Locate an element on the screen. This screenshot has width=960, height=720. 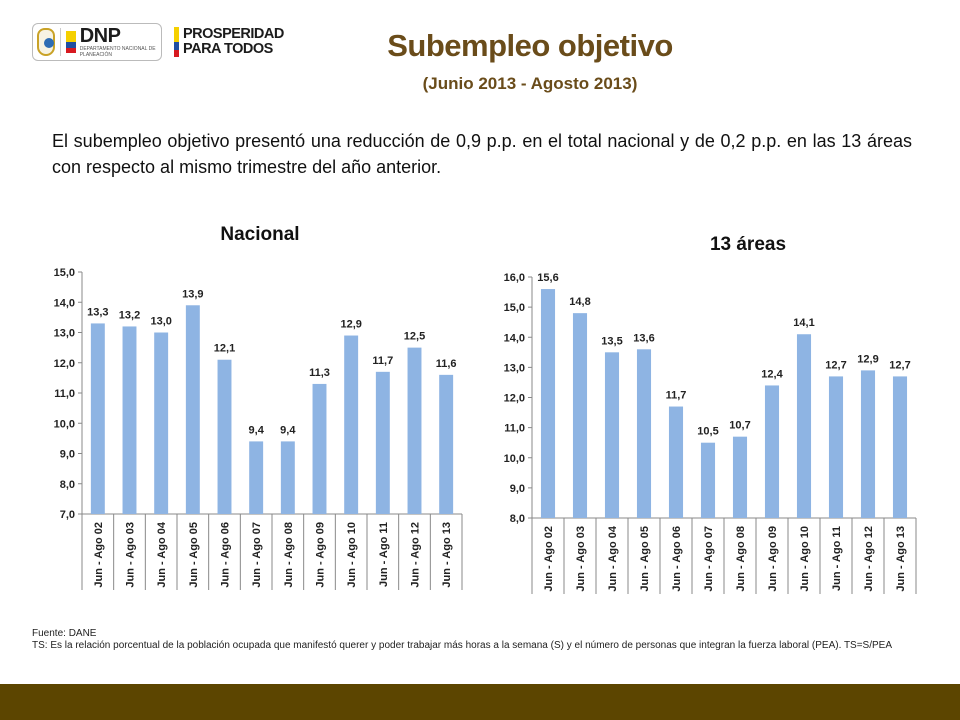
page-title: Subempleo objetivo is located at coordinates (530, 45).